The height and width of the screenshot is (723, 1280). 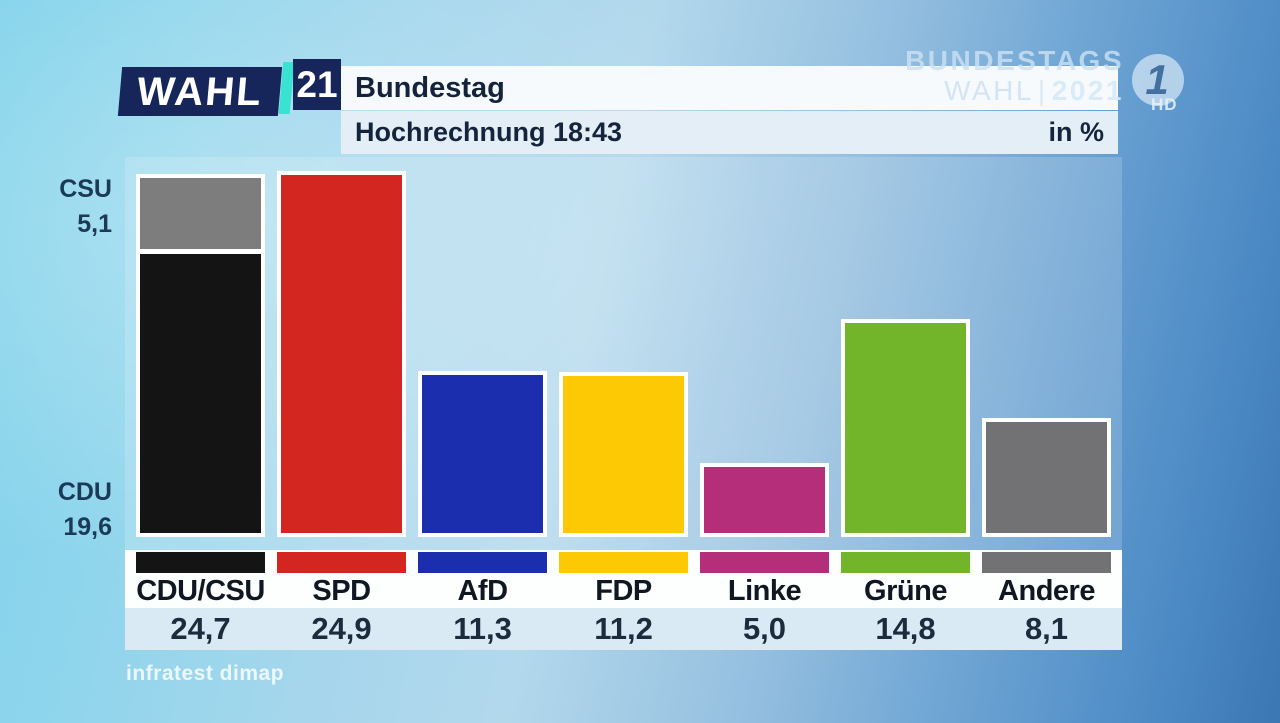 I want to click on ard-numeral: 1, so click(x=1157, y=79).